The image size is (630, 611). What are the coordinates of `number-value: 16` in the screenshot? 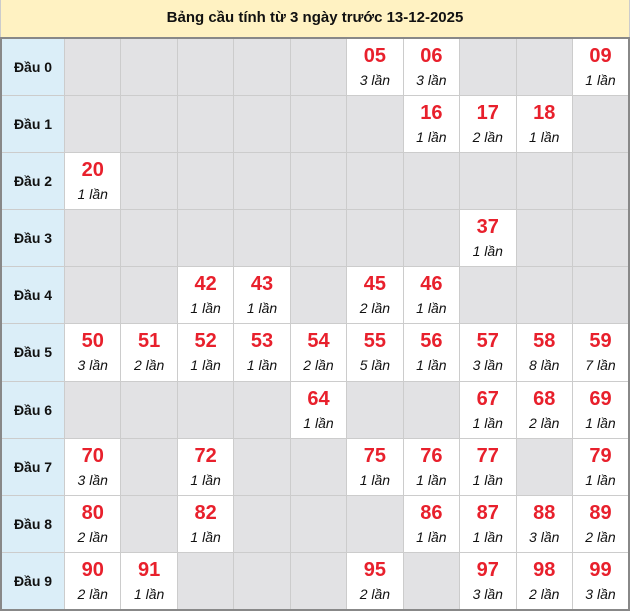 It's located at (431, 113).